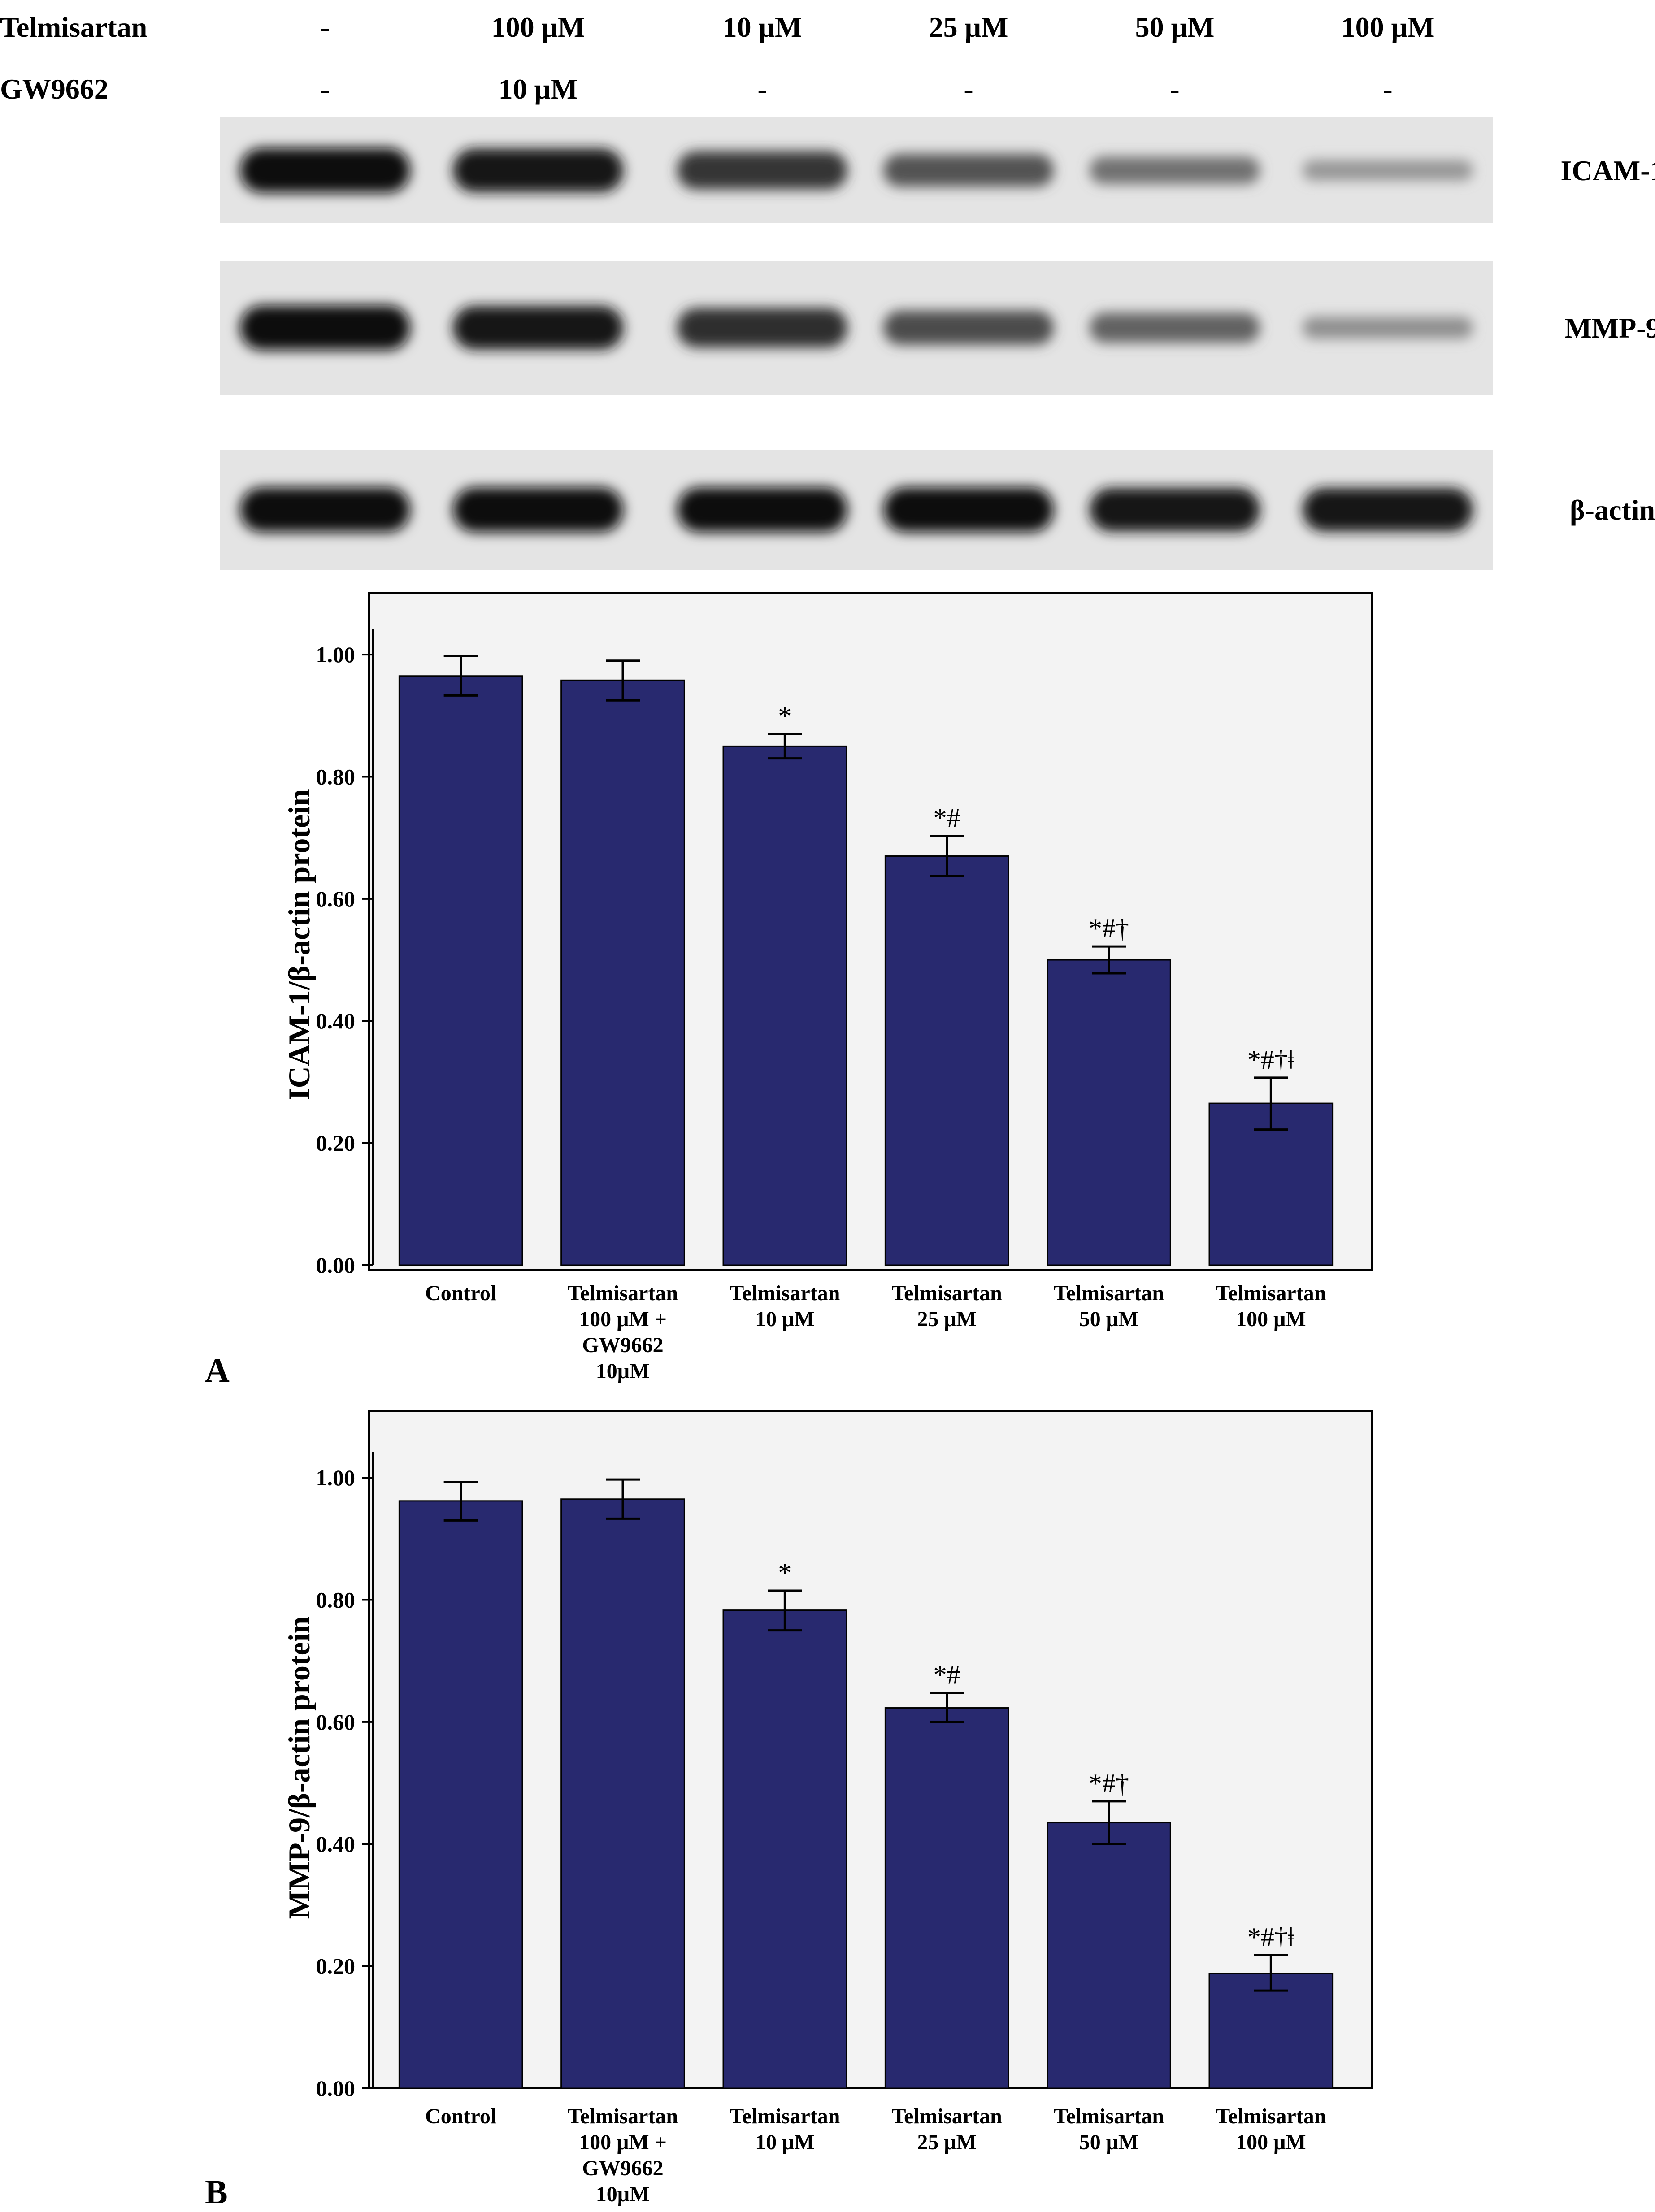 The height and width of the screenshot is (2212, 1655). What do you see at coordinates (1608, 171) in the screenshot?
I see `blot-band-label: ICAM-1` at bounding box center [1608, 171].